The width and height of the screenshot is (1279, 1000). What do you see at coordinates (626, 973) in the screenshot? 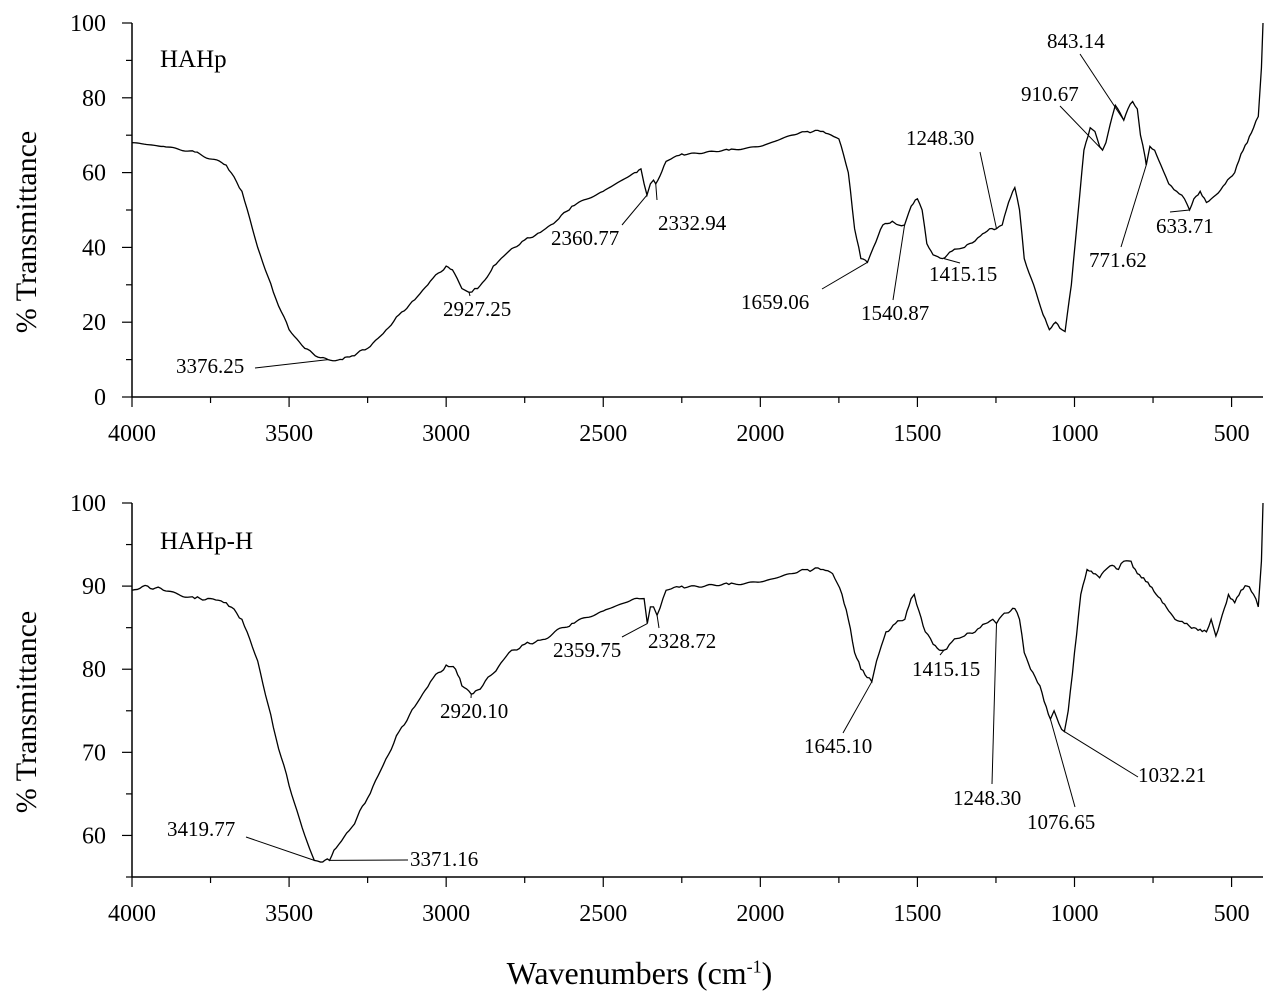
I see `x-axis-title-main: Wavenumbers (cm` at bounding box center [626, 973].